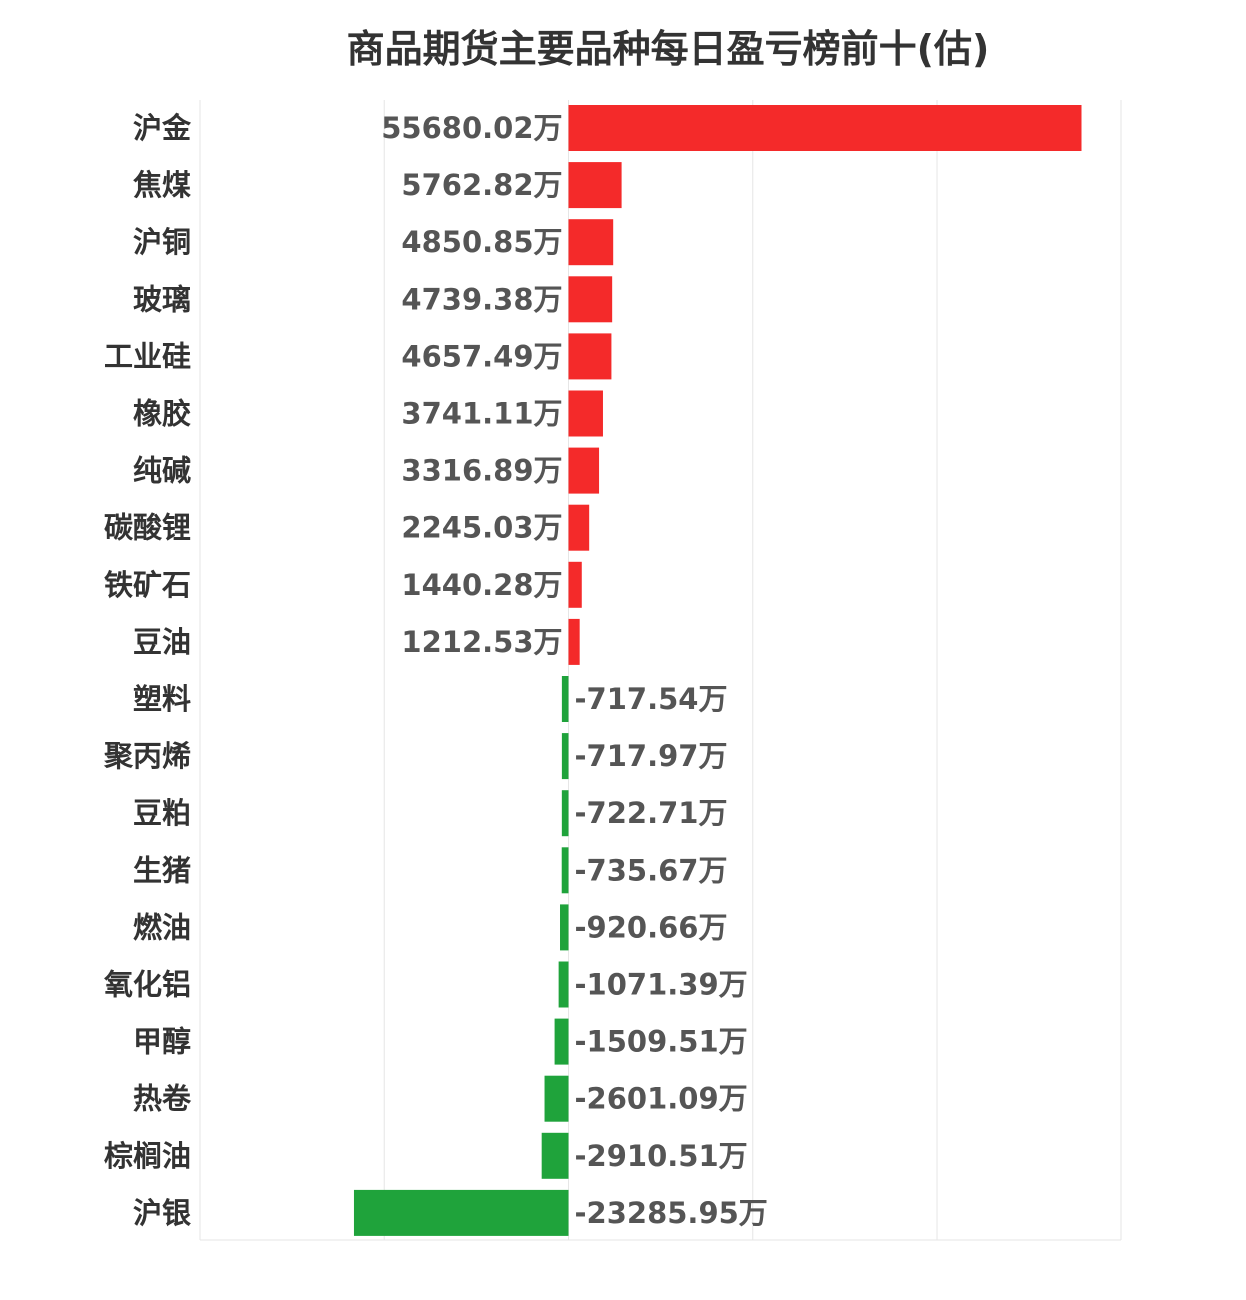  I want to click on category-label: 焦煤, so click(162, 185).